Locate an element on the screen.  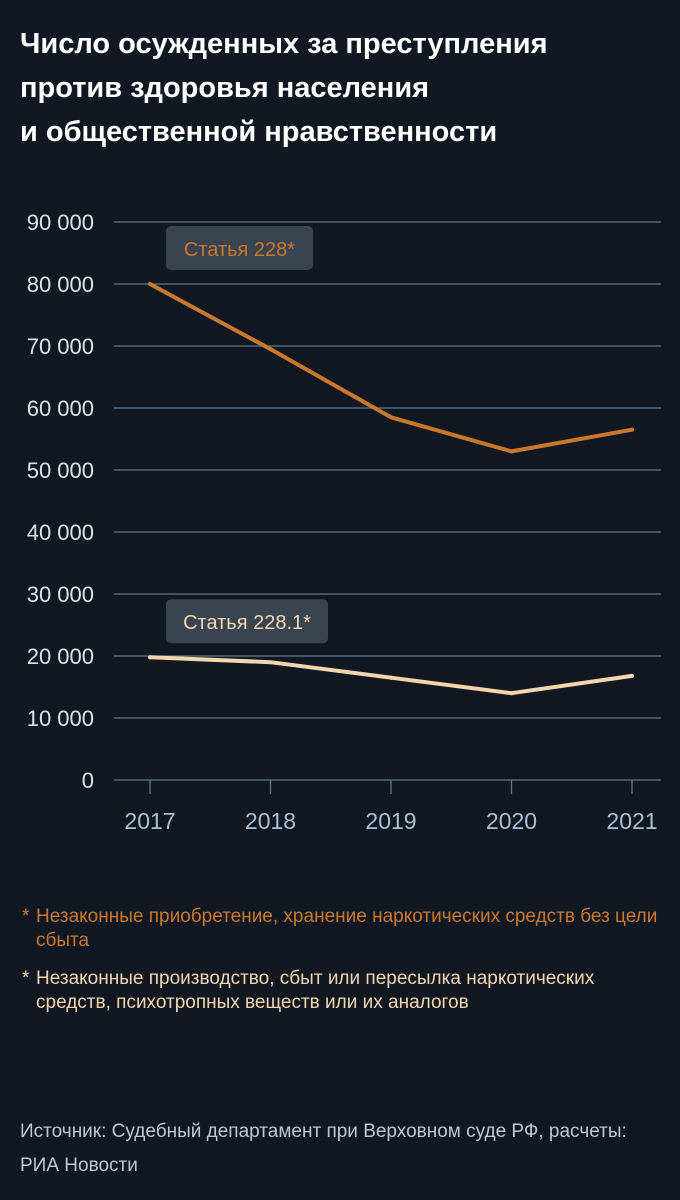
title-line-2: против здоровья населения is located at coordinates (225, 88).